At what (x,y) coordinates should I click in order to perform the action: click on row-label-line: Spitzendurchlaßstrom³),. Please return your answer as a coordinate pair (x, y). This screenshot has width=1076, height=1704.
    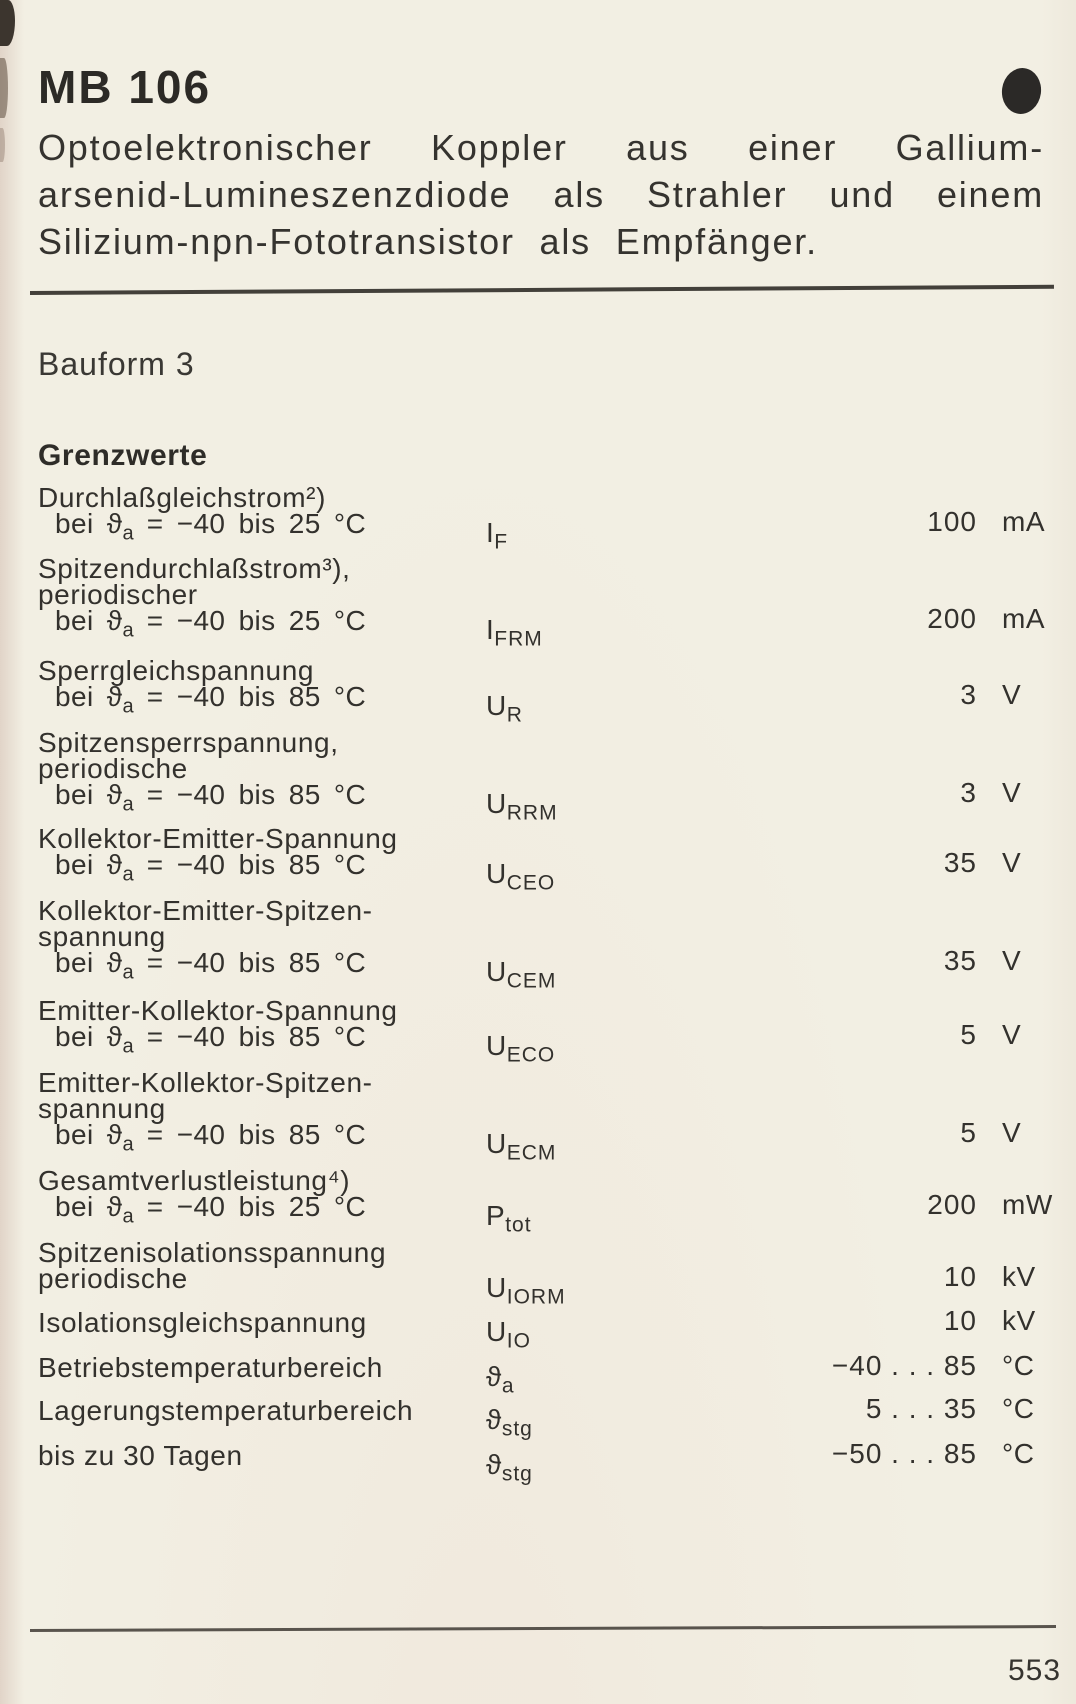
    Looking at the image, I should click on (194, 568).